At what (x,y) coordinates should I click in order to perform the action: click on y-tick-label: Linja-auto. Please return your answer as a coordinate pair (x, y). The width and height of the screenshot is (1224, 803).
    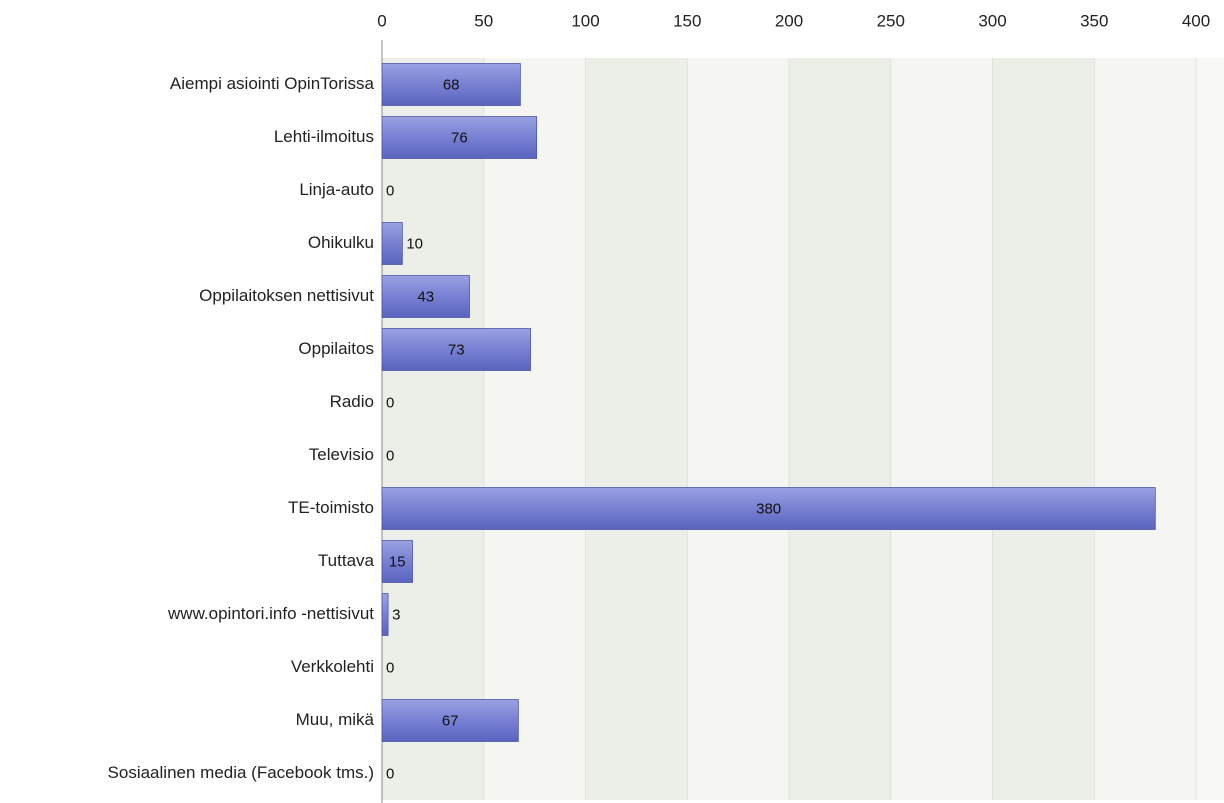
    Looking at the image, I should click on (336, 189).